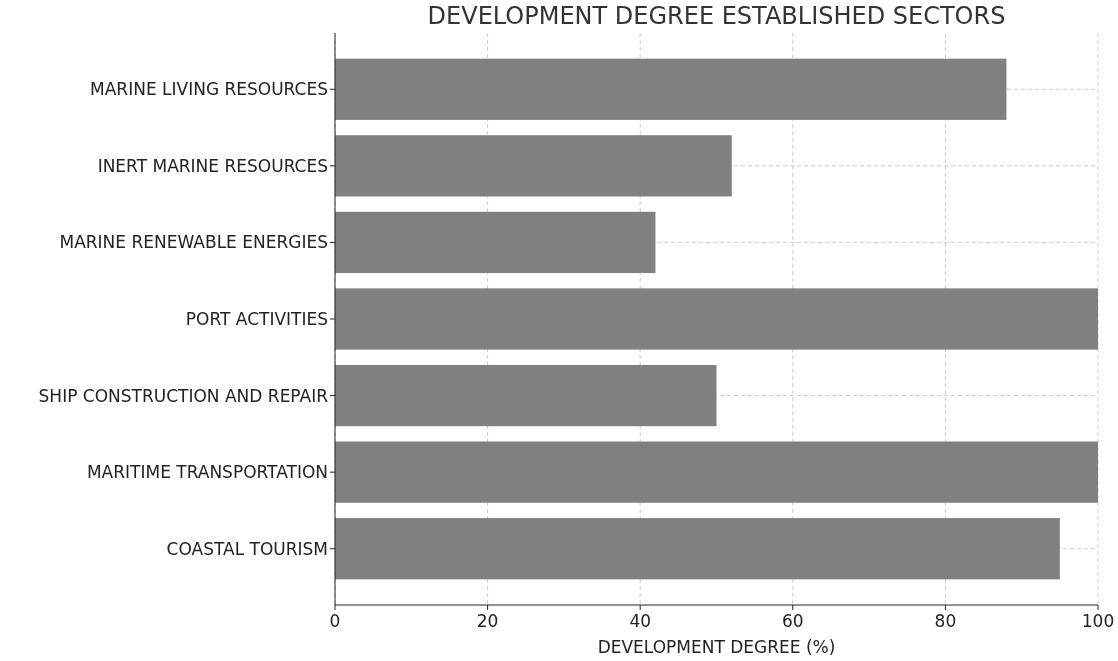 The image size is (1118, 661). Describe the element at coordinates (193, 242) in the screenshot. I see `y-tick-label: MARINE RENEWABLE ENERGIES` at that location.